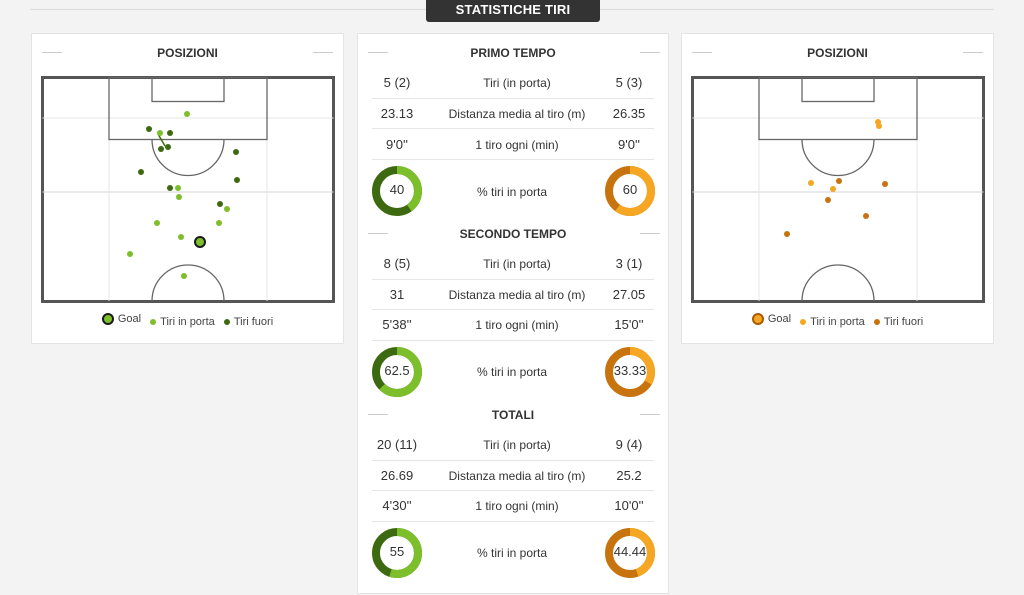 Image resolution: width=1024 pixels, height=595 pixels. I want to click on donut-away-value: 44.44, so click(630, 551).